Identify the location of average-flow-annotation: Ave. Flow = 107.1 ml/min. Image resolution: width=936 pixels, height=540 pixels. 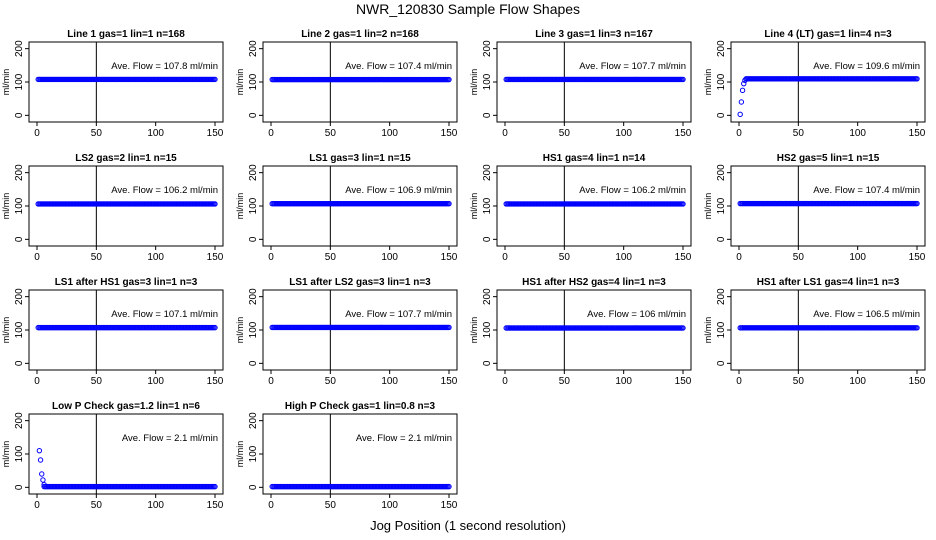
(164, 314).